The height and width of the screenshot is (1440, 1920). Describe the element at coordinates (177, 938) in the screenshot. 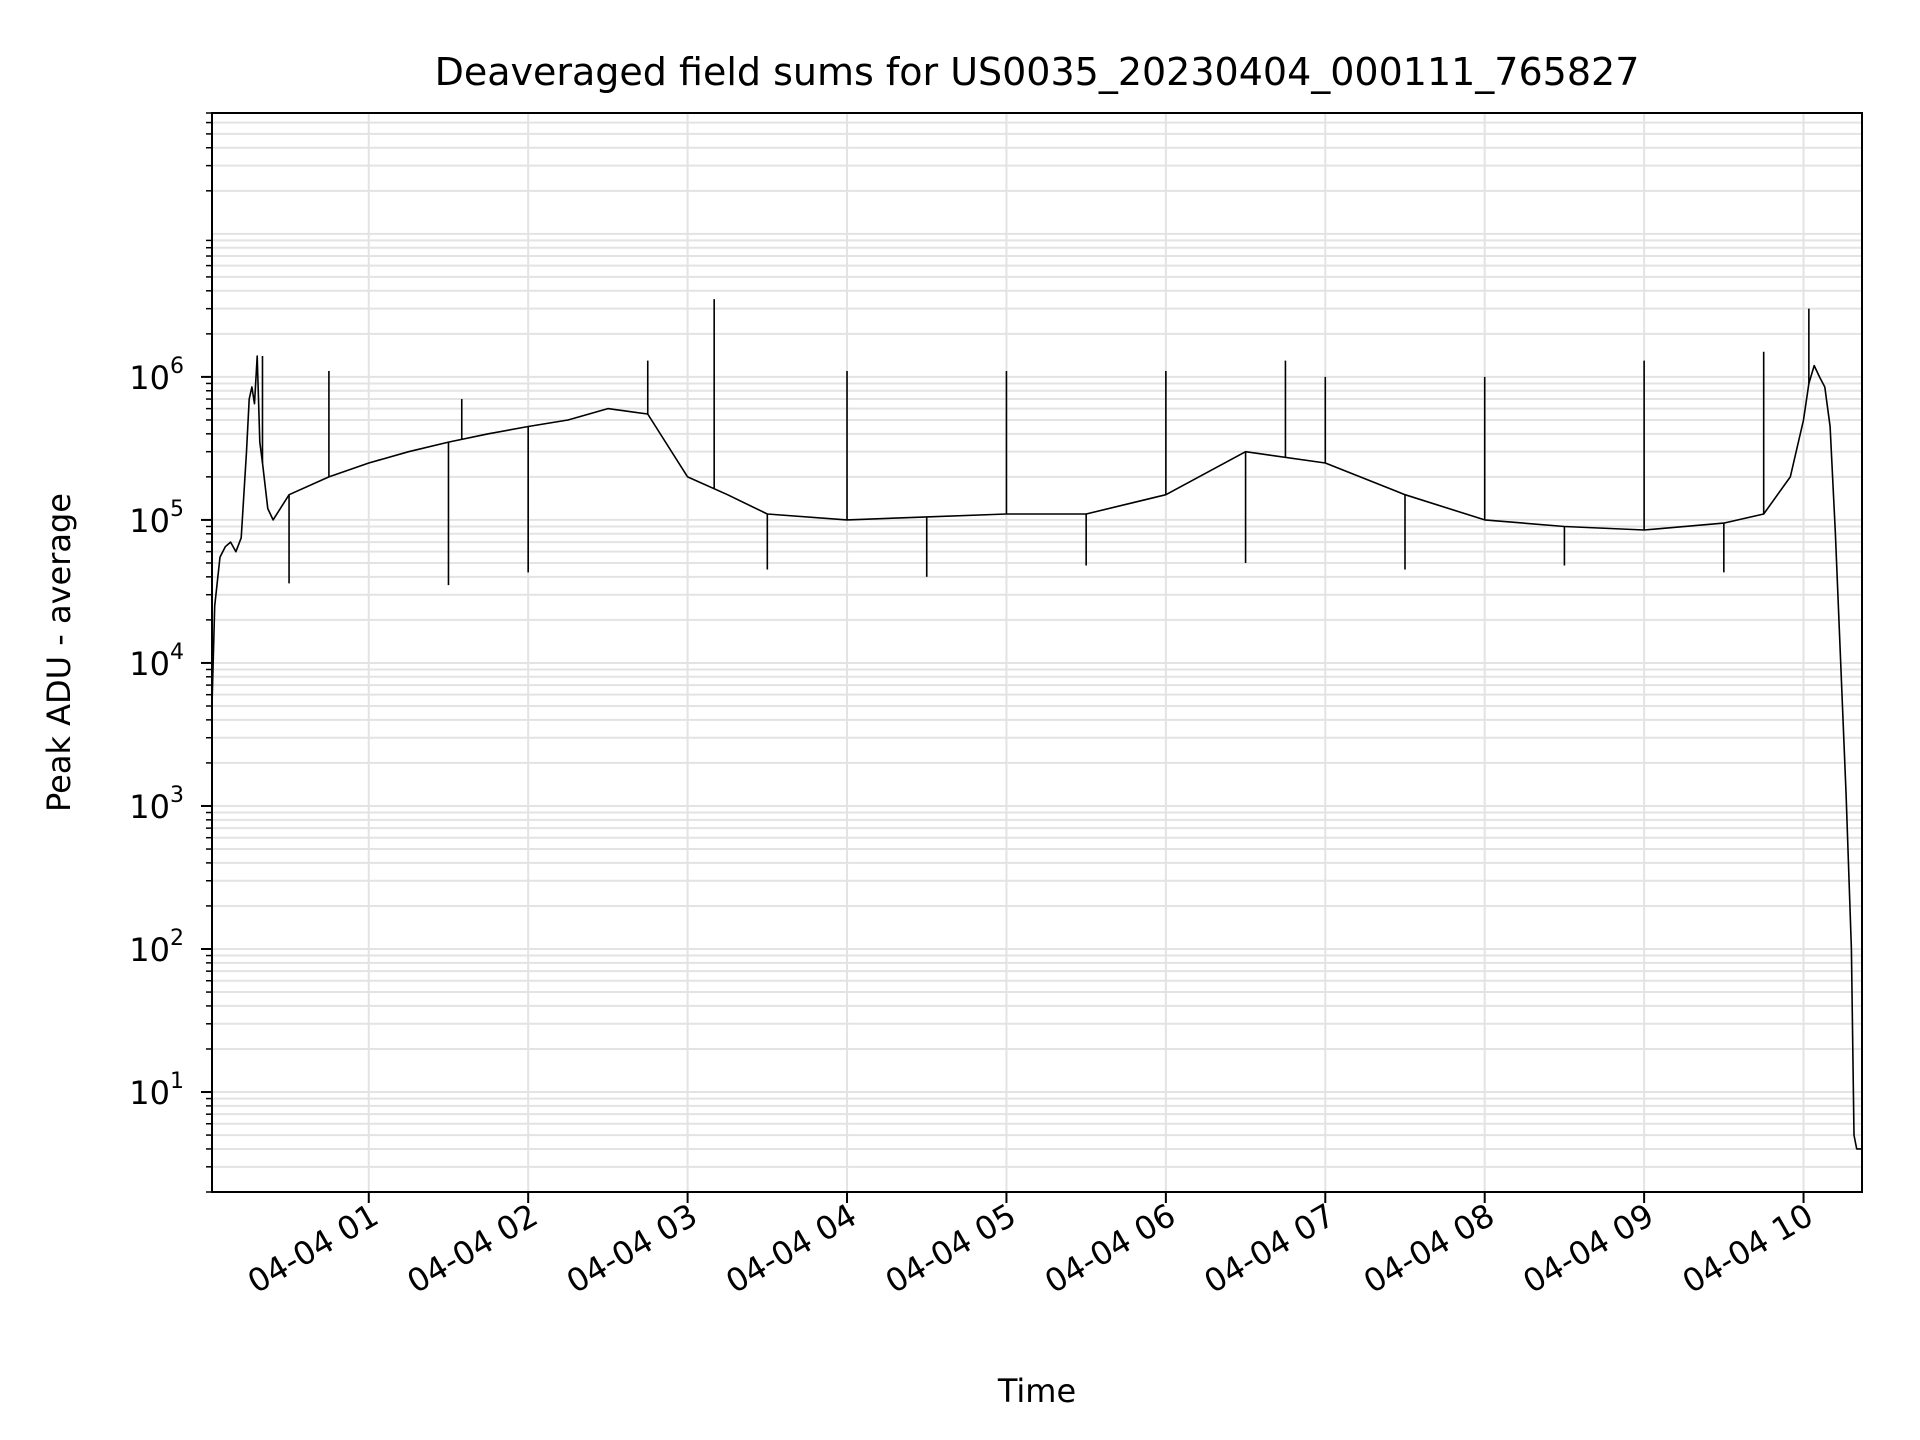

I see `y-tick-label-exponent: 2` at that location.